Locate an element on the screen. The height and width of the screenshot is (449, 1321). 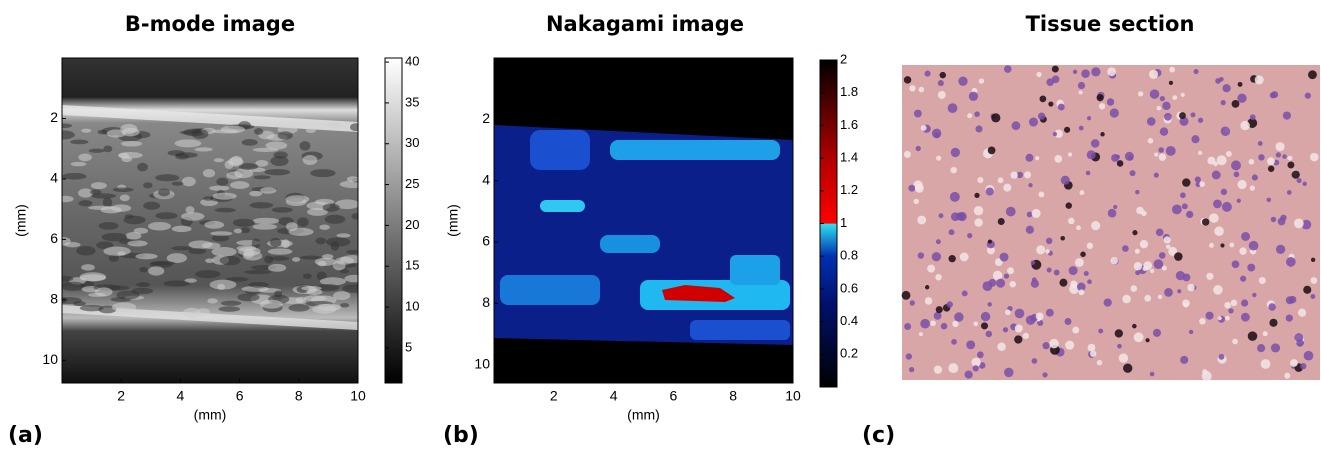
colorbar-tick-label: 0.2 is located at coordinates (849, 353).